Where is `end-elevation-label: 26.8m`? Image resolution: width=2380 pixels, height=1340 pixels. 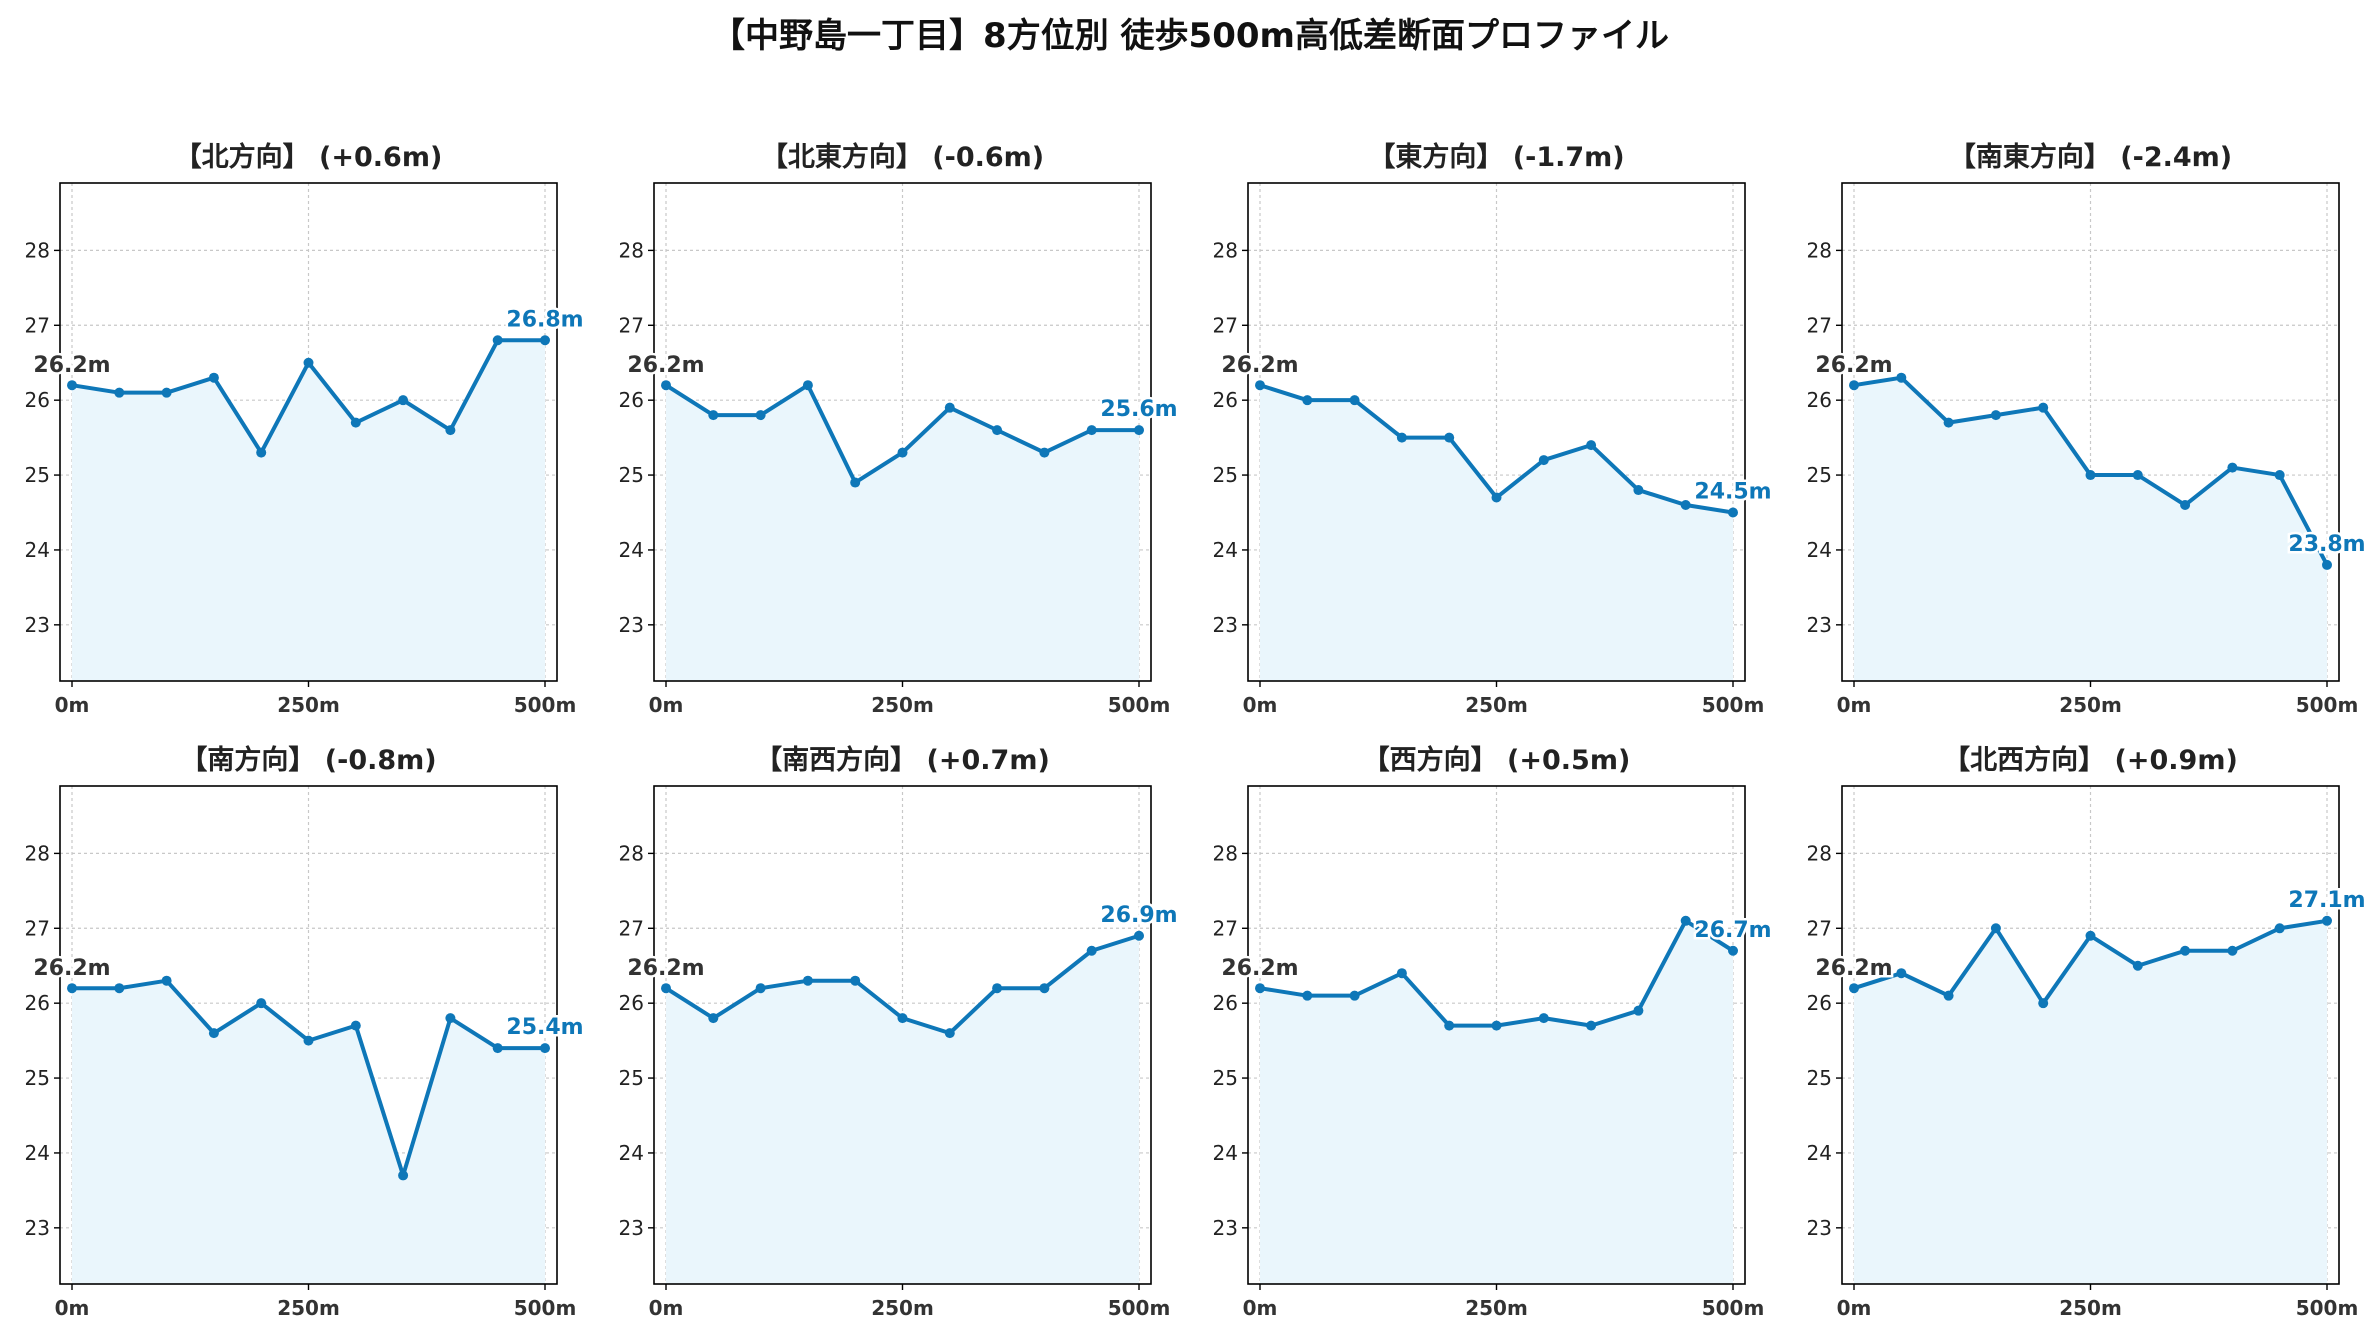
end-elevation-label: 26.8m is located at coordinates (544, 319).